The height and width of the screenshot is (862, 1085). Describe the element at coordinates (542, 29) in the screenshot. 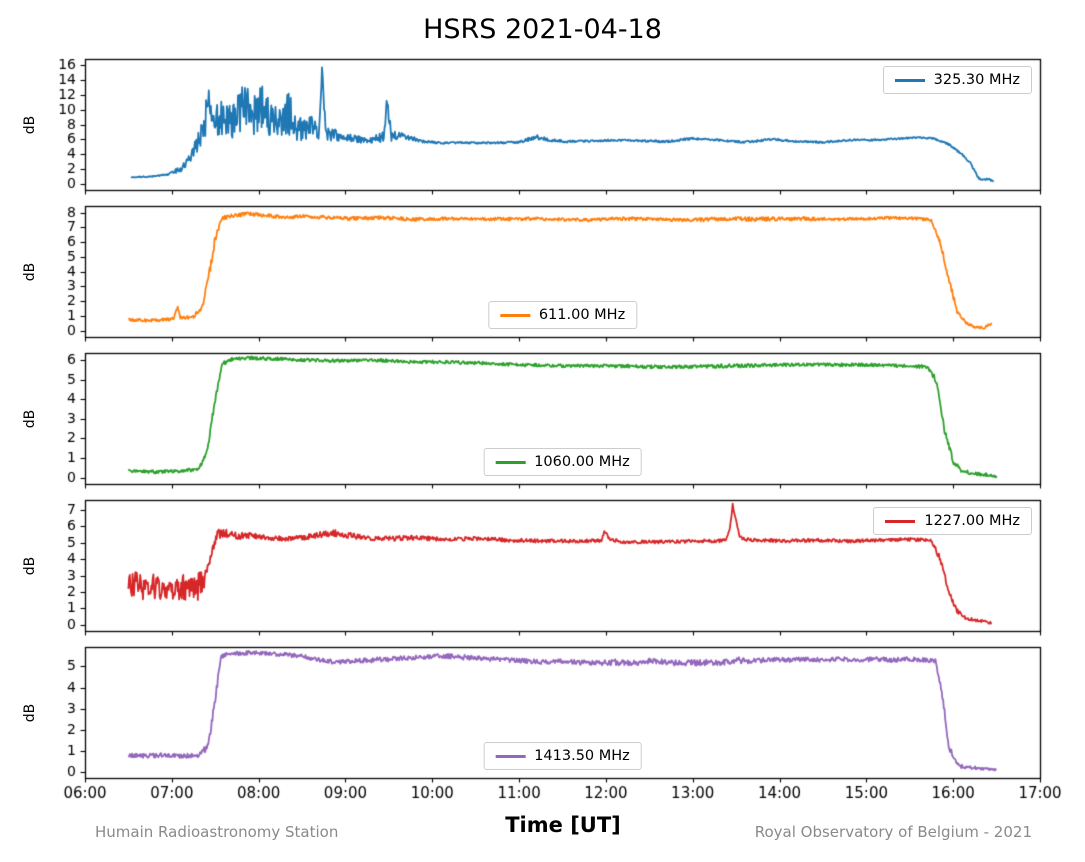

I see `chart-title: HSRS 2021-04-18` at that location.